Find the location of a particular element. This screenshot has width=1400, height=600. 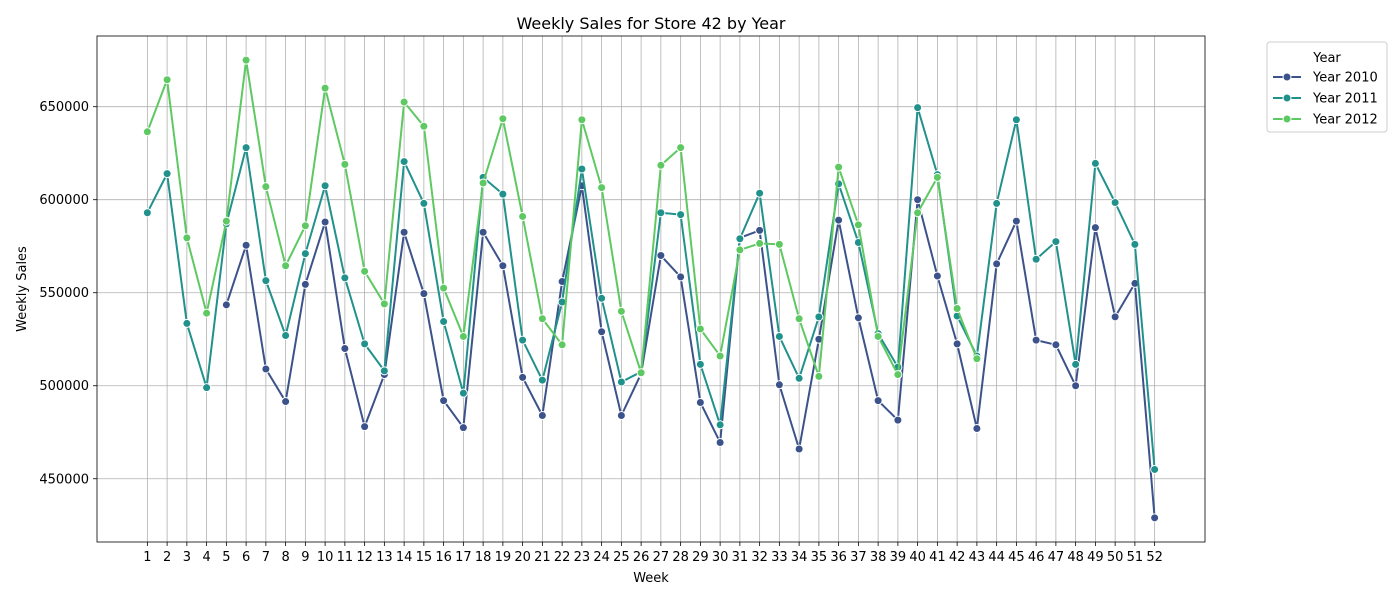

y-axis-title: Weekly Sales is located at coordinates (22, 289).